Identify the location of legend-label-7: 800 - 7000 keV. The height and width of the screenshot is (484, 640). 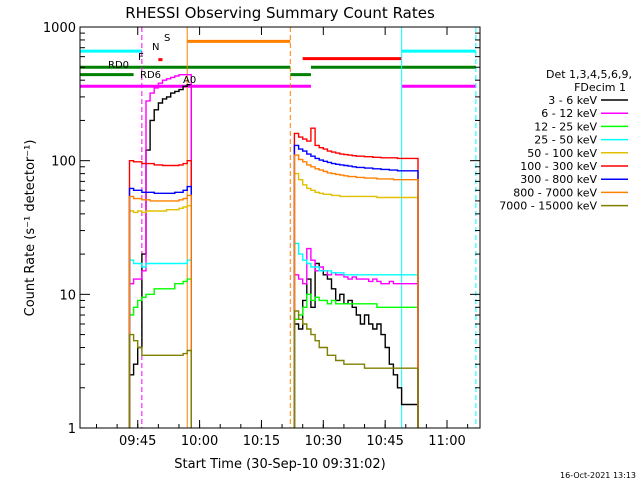
(555, 192).